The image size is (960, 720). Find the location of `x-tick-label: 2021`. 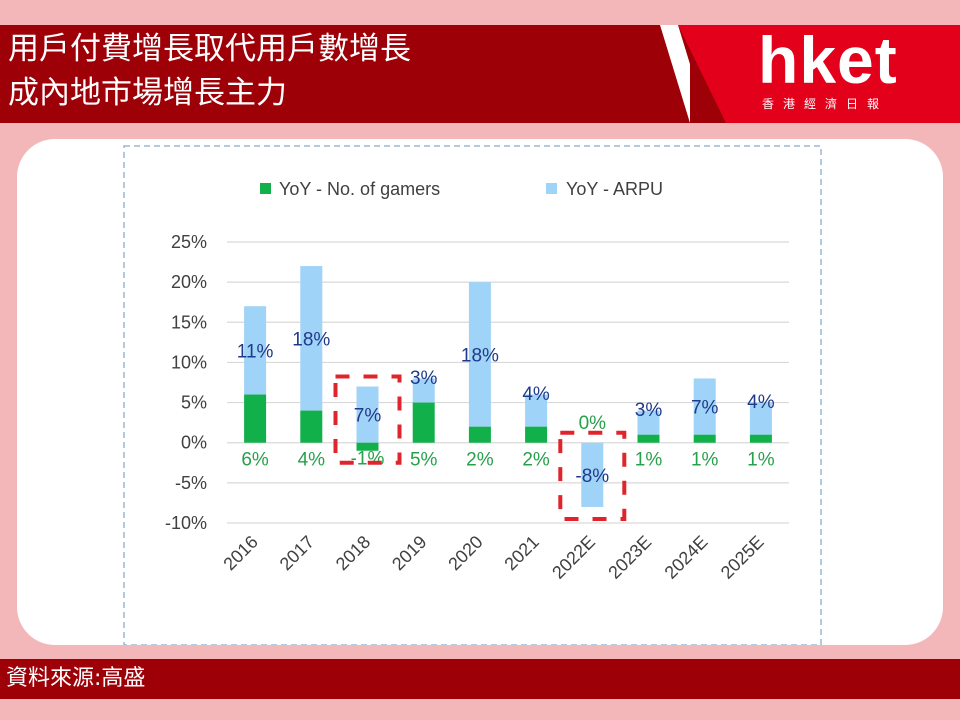

x-tick-label: 2021 is located at coordinates (521, 553).